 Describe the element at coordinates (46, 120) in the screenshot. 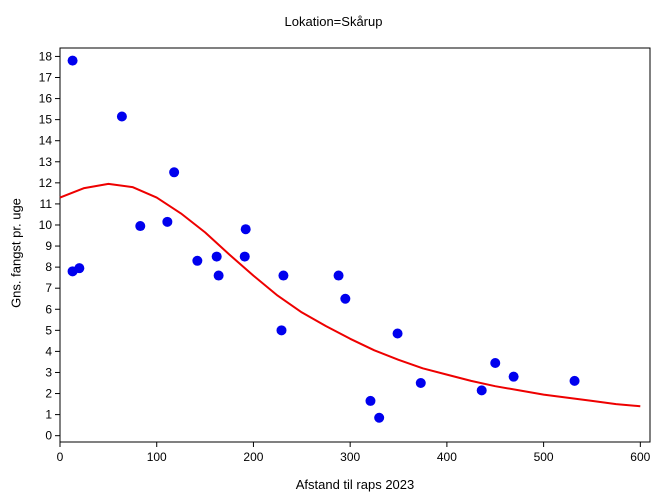

I see `y-tick-label: 15` at that location.